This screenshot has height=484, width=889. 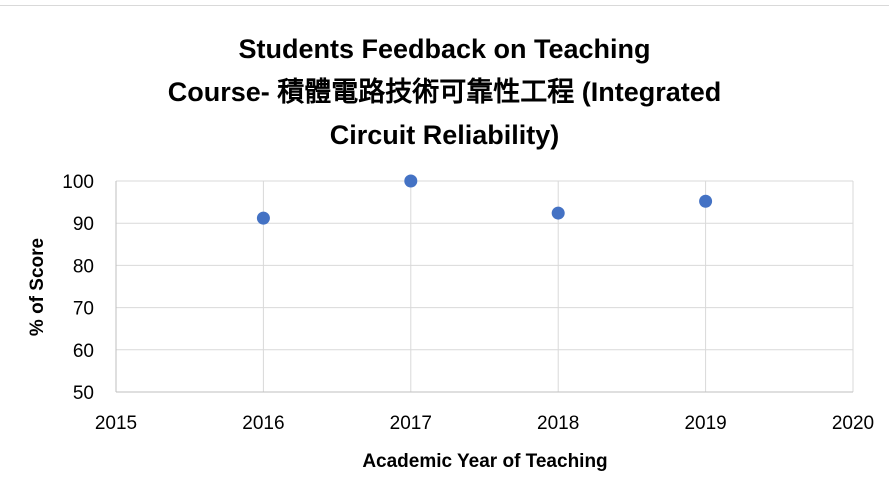 I want to click on chart-title-line-2: Course- 積體電路技術可靠性工程 (Integrated, so click(x=444, y=92).